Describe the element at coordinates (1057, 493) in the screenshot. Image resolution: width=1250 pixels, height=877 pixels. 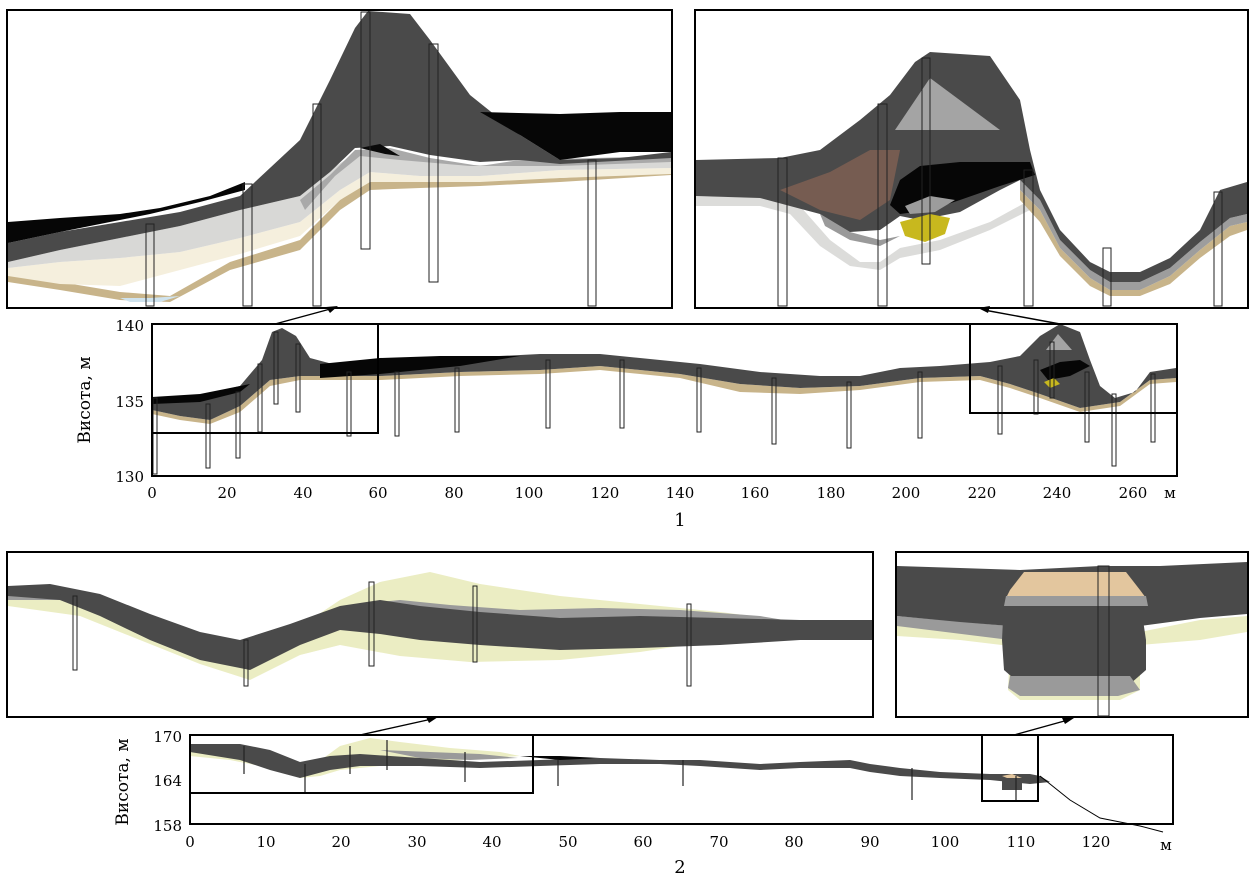
I see `x-tick-label: 240` at that location.